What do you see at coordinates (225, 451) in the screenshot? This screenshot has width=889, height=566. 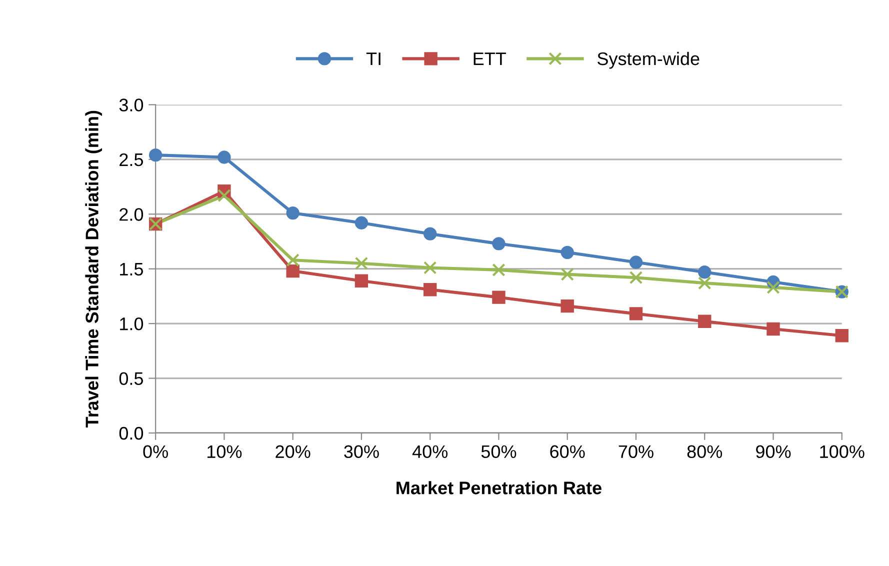 I see `x-tick-label: 10%` at bounding box center [225, 451].